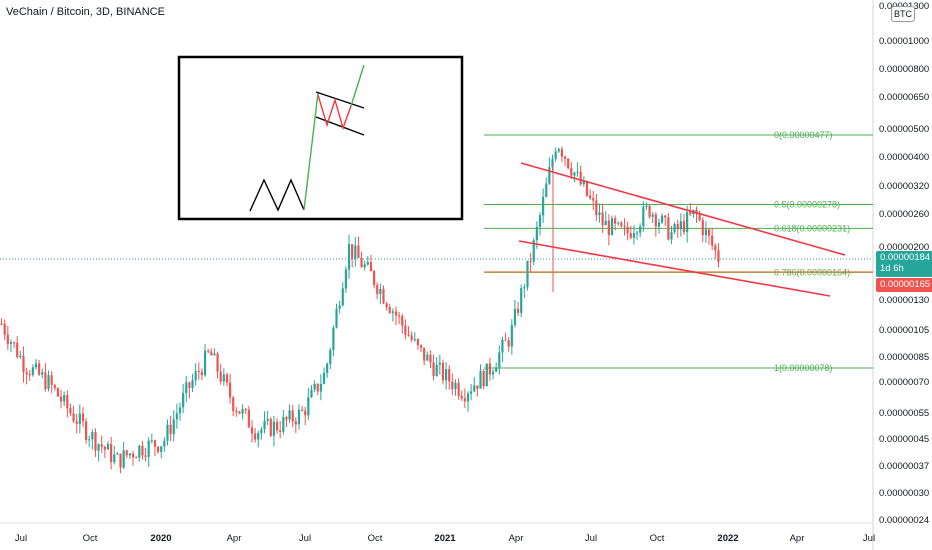  Describe the element at coordinates (904, 330) in the screenshot. I see `y-tick-label: 0.00000105` at that location.